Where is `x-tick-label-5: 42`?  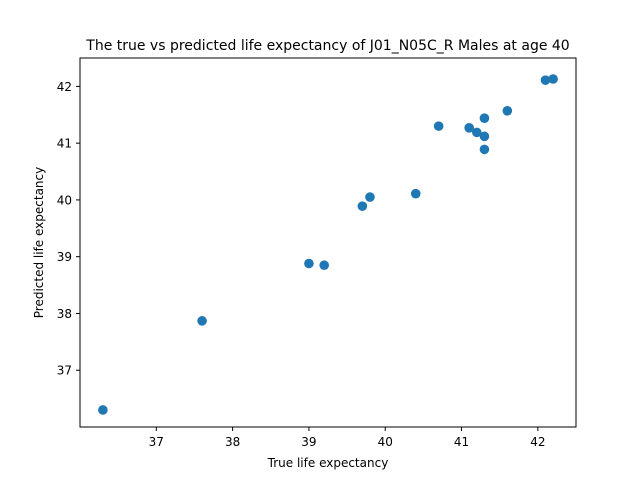
x-tick-label-5: 42 is located at coordinates (537, 442).